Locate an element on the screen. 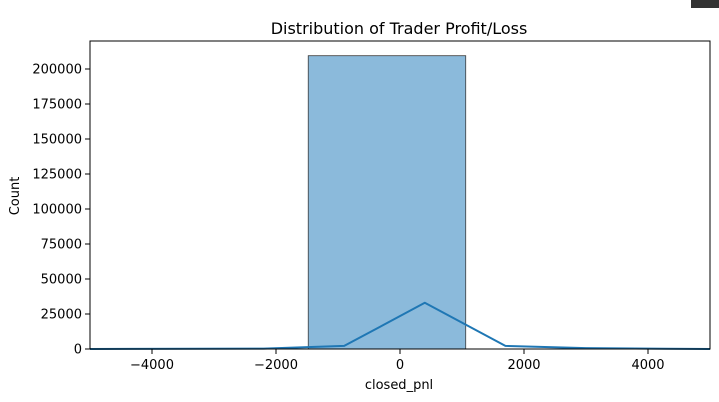 The width and height of the screenshot is (719, 402). y-tick-label: 25000 is located at coordinates (61, 315).